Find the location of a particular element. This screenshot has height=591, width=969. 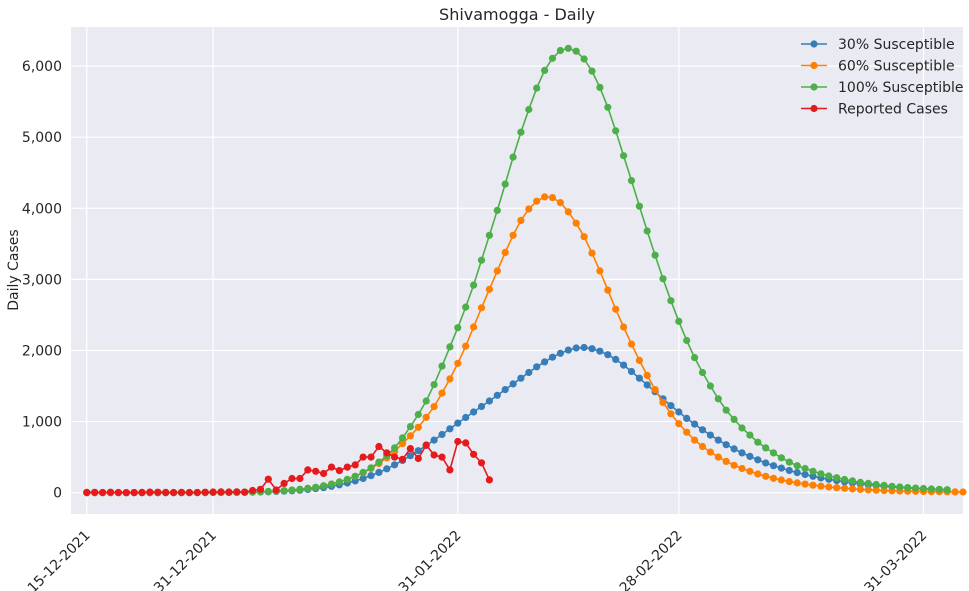

chart-title: Shivamogga - Daily is located at coordinates (517, 14).